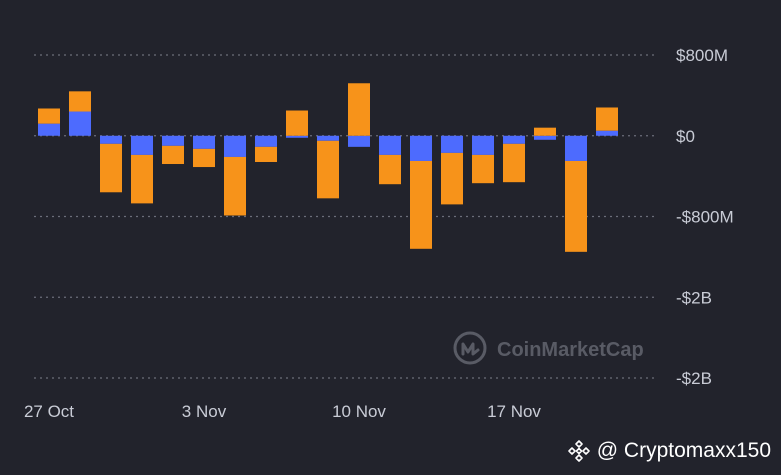 The width and height of the screenshot is (781, 475). I want to click on x-tick-label: 27 Oct, so click(49, 411).